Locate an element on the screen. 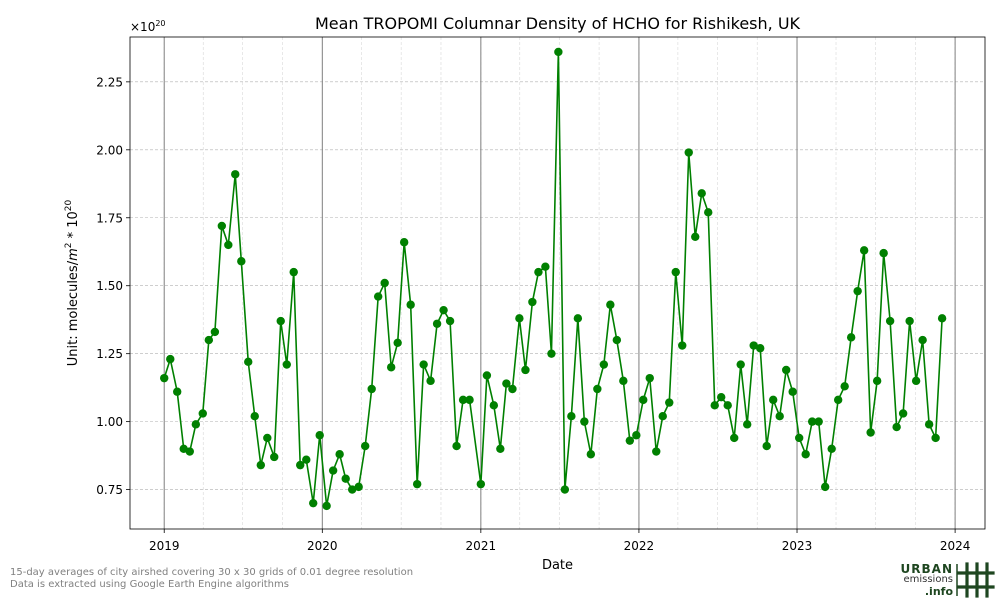 This screenshot has width=1000, height=600. x-tick-label: 2021 is located at coordinates (481, 546).